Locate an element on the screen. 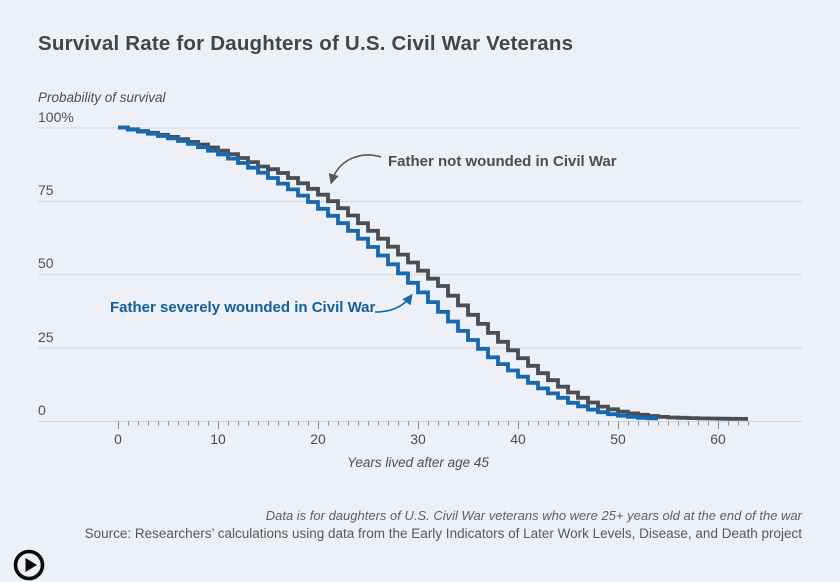  y-axis-tick-label: 75 is located at coordinates (46, 189).